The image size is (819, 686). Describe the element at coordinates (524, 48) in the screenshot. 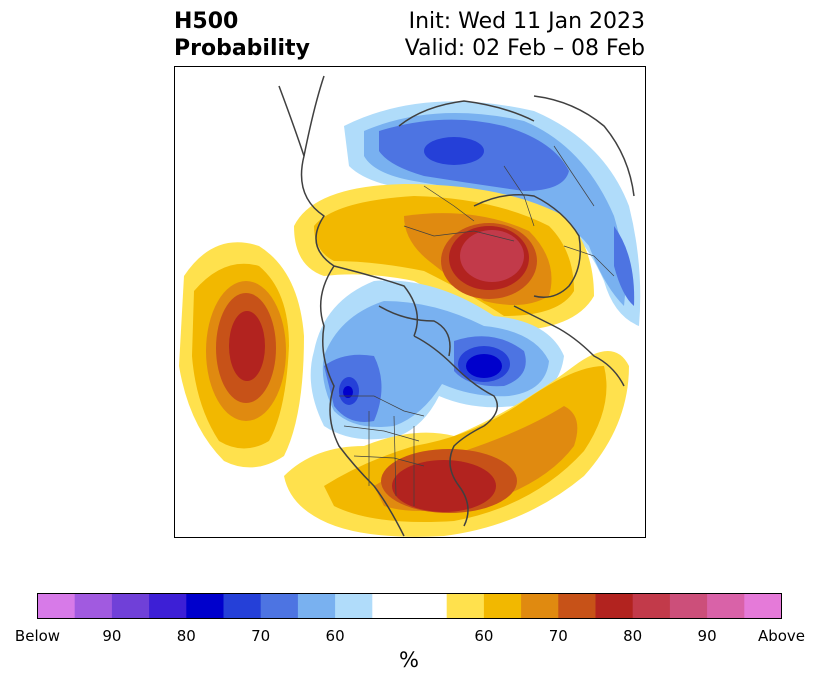

I see `valid-range: Valid: 02 Feb – 08 Feb` at that location.